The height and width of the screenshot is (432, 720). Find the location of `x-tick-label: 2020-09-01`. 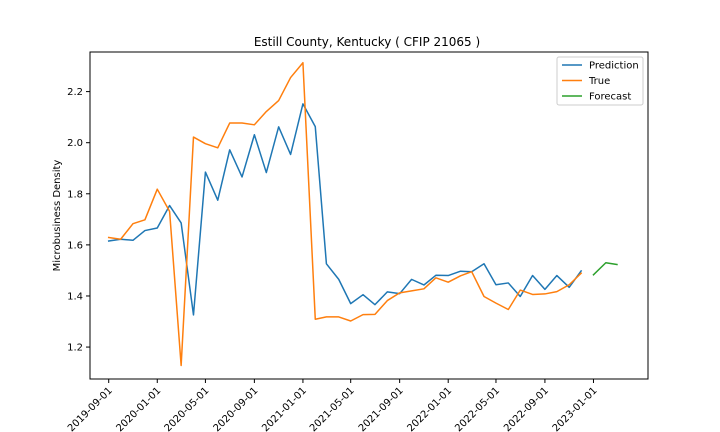

x-tick-label: 2020-09-01 is located at coordinates (236, 408).